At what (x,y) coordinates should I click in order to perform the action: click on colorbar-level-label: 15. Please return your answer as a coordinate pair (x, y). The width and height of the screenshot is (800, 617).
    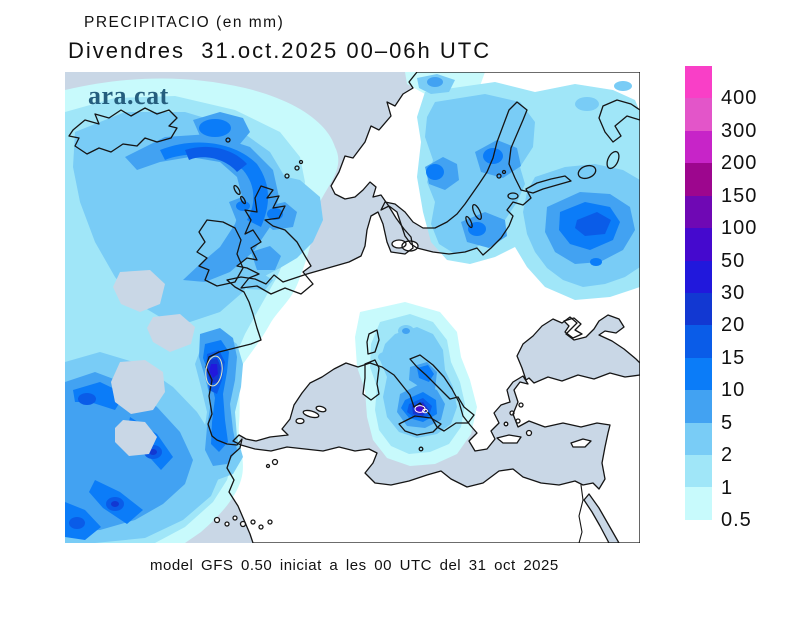
    Looking at the image, I should click on (733, 357).